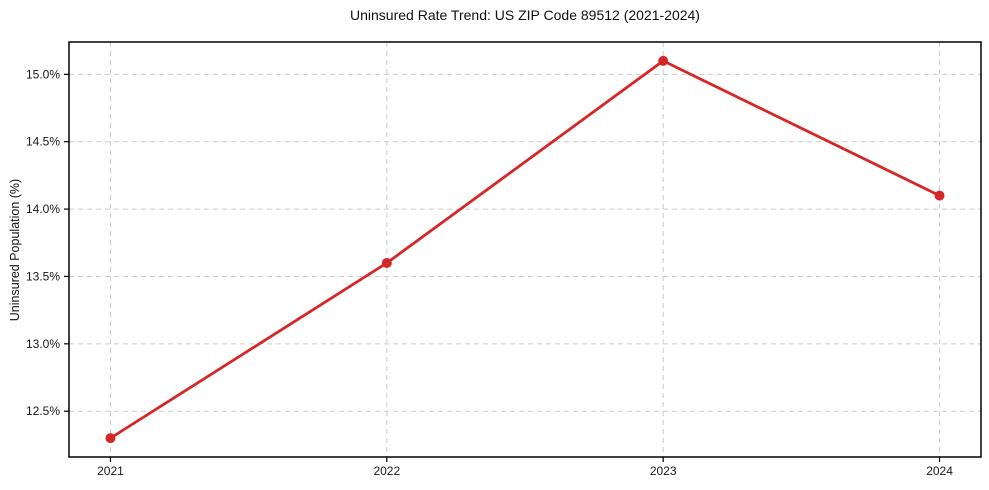 The width and height of the screenshot is (989, 490). Describe the element at coordinates (43, 344) in the screenshot. I see `y-tick-label: 13.0%` at that location.